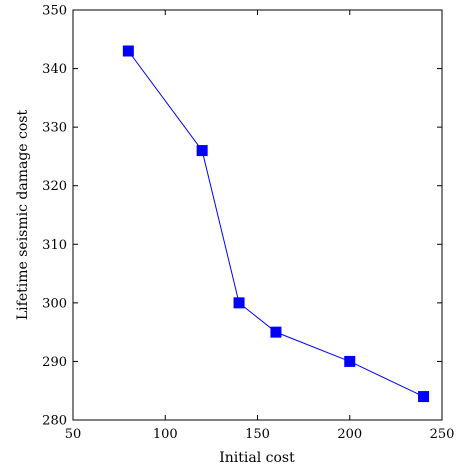 This screenshot has width=474, height=474. I want to click on y-tick-label-0: 280, so click(54, 421).